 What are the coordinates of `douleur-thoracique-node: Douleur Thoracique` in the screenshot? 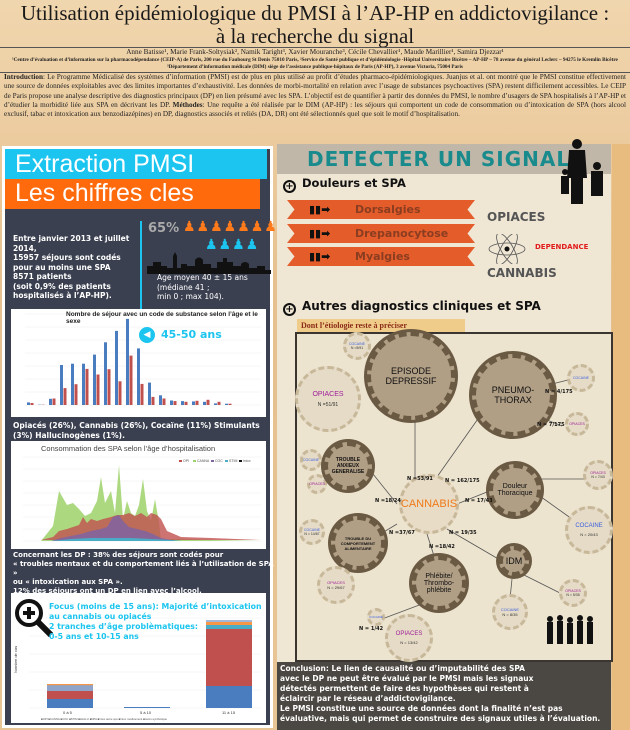 It's located at (515, 490).